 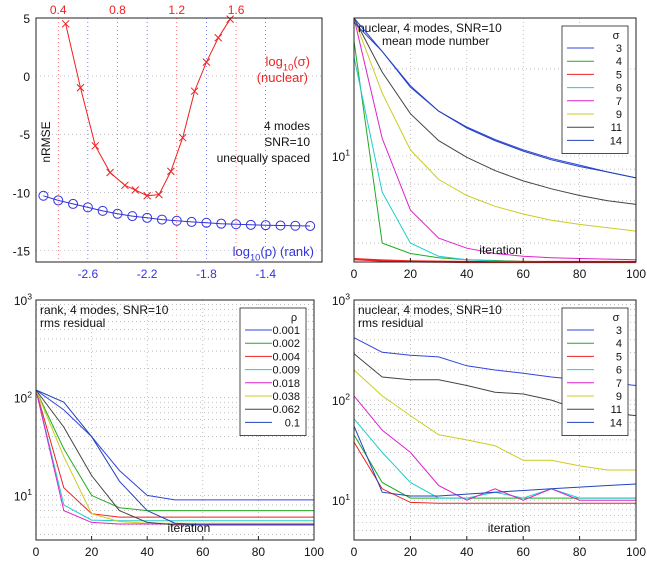 What do you see at coordinates (174, 450) in the screenshot?
I see `series-line-0.002` at bounding box center [174, 450].